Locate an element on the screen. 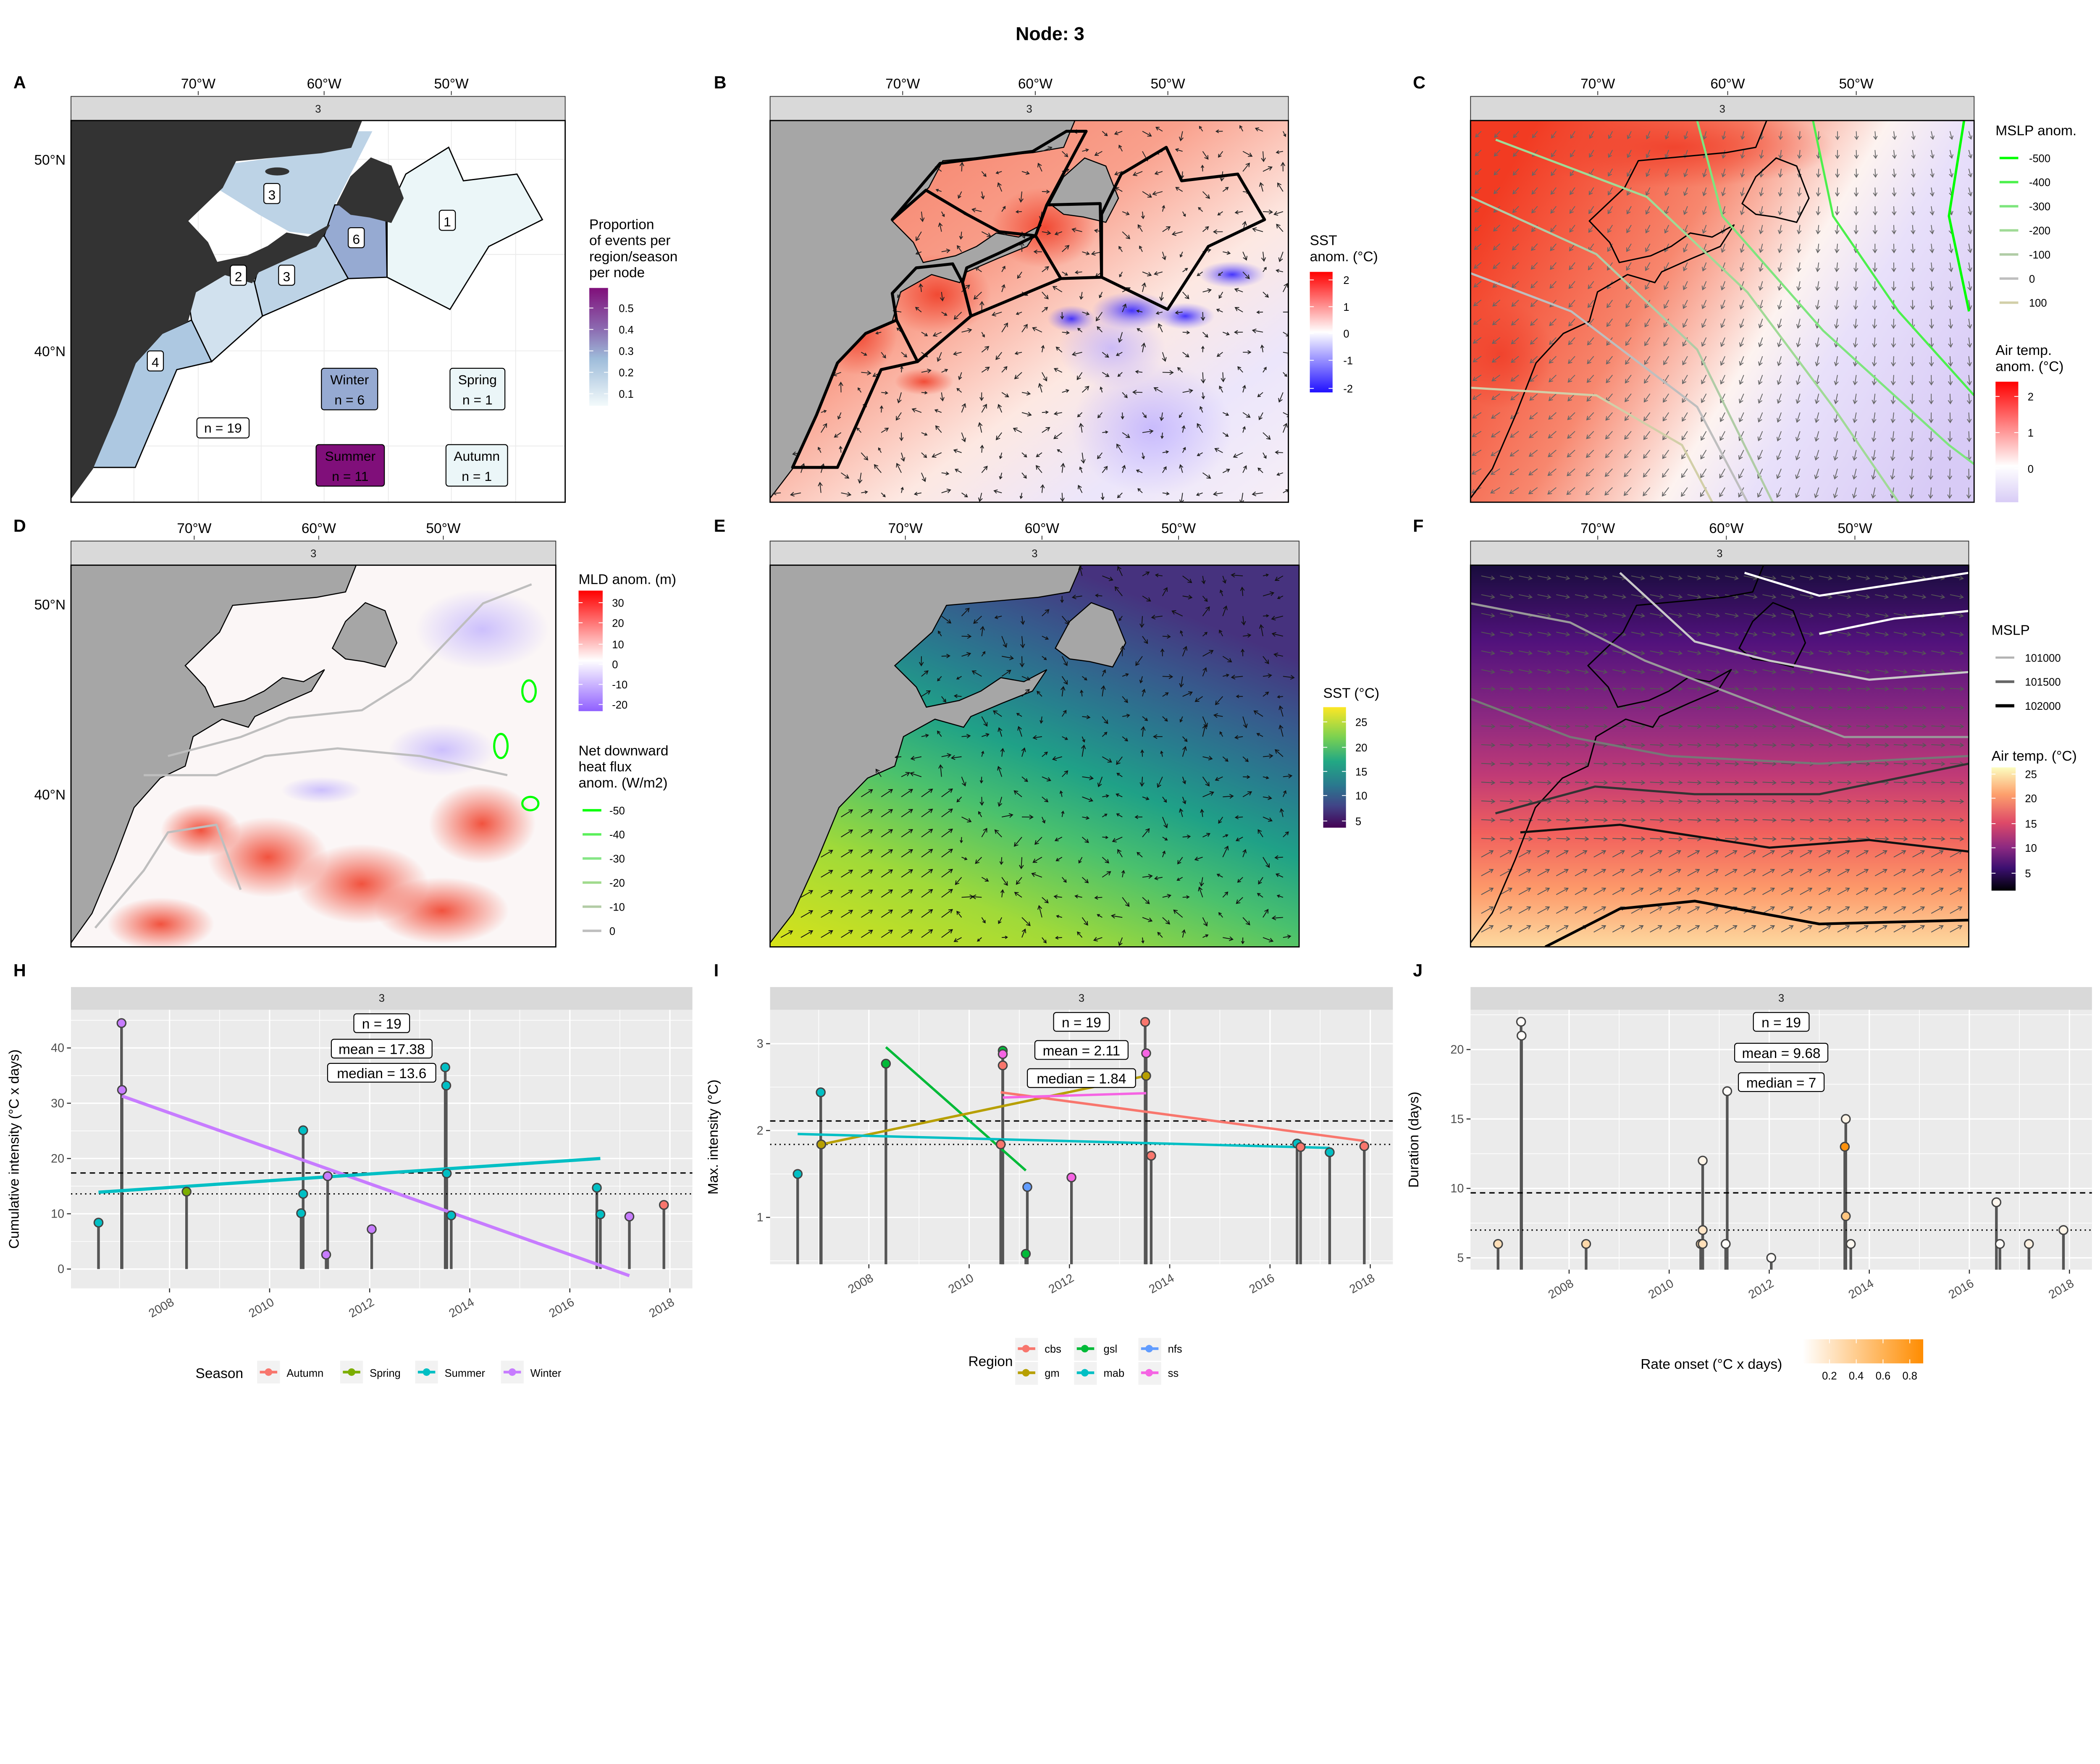 The height and width of the screenshot is (1764, 2100). cold-anomaly is located at coordinates (1185, 316).